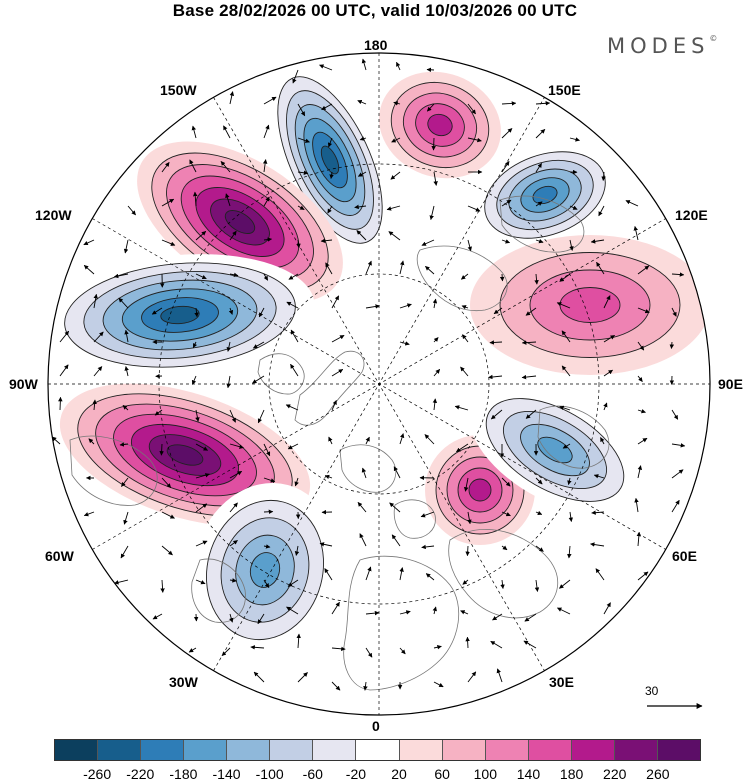  I want to click on colorbar-tick-label: 220, so click(615, 774).